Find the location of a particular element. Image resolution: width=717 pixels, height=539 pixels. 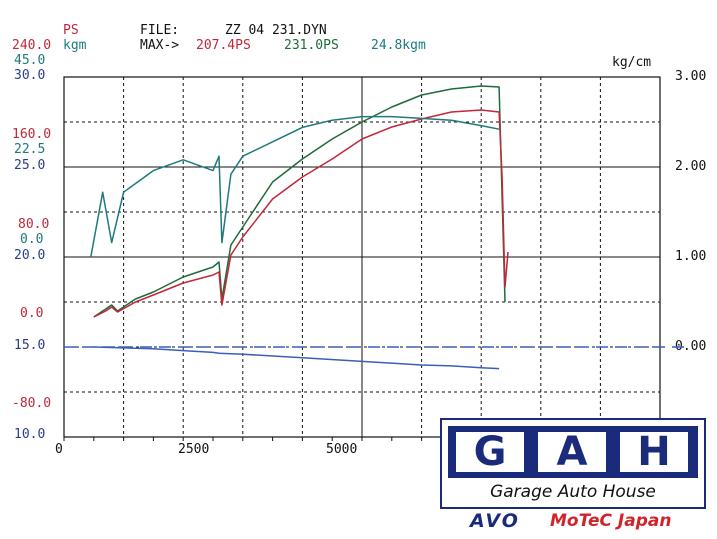

right-tick-label: 3.00 is located at coordinates (691, 76).